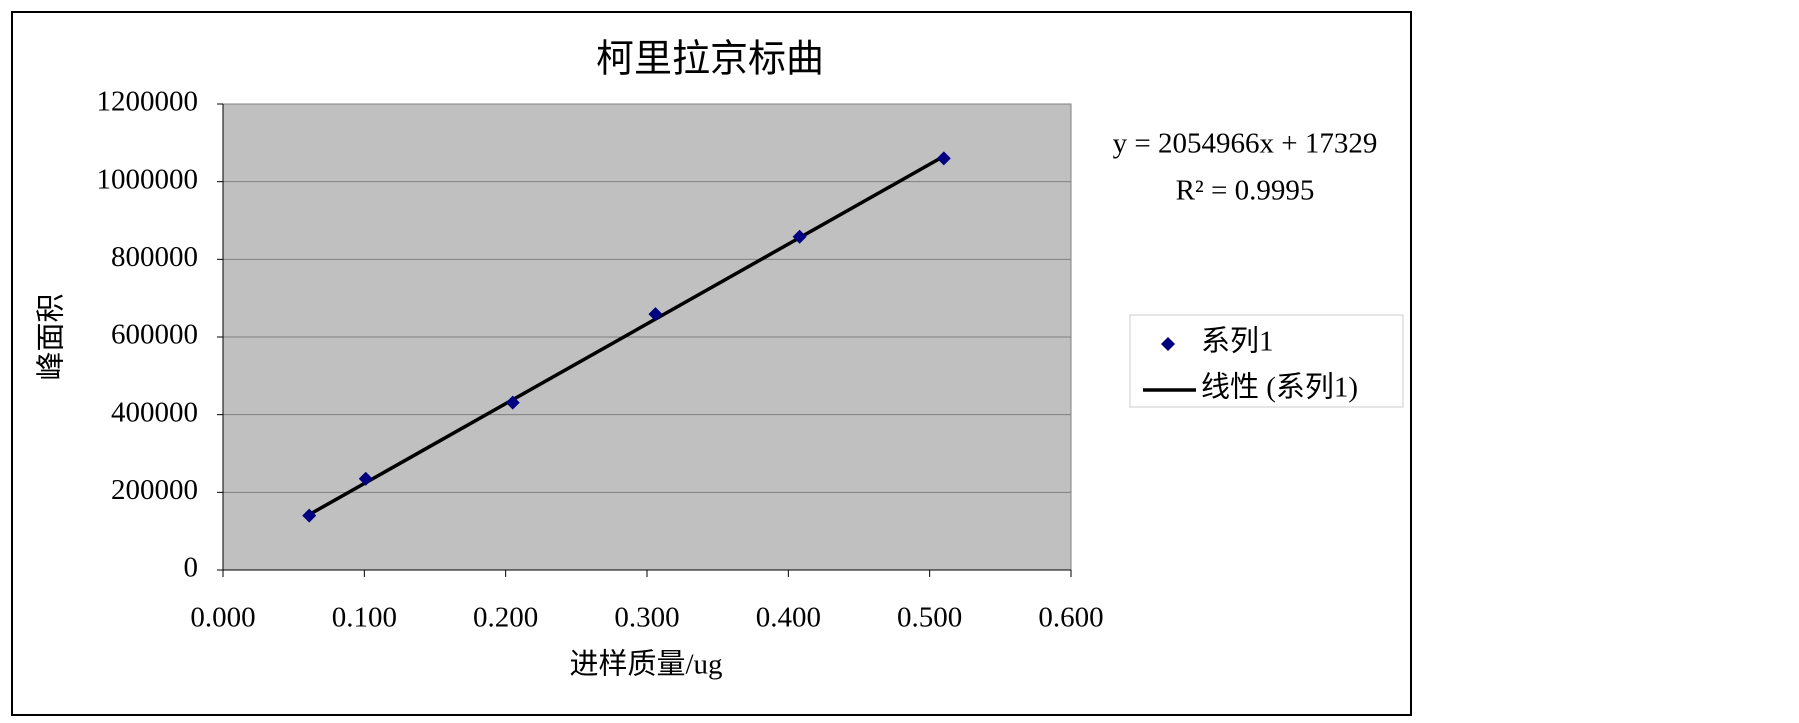 This screenshot has width=1799, height=723. What do you see at coordinates (154, 490) in the screenshot?
I see `y-tick-label: 200000` at bounding box center [154, 490].